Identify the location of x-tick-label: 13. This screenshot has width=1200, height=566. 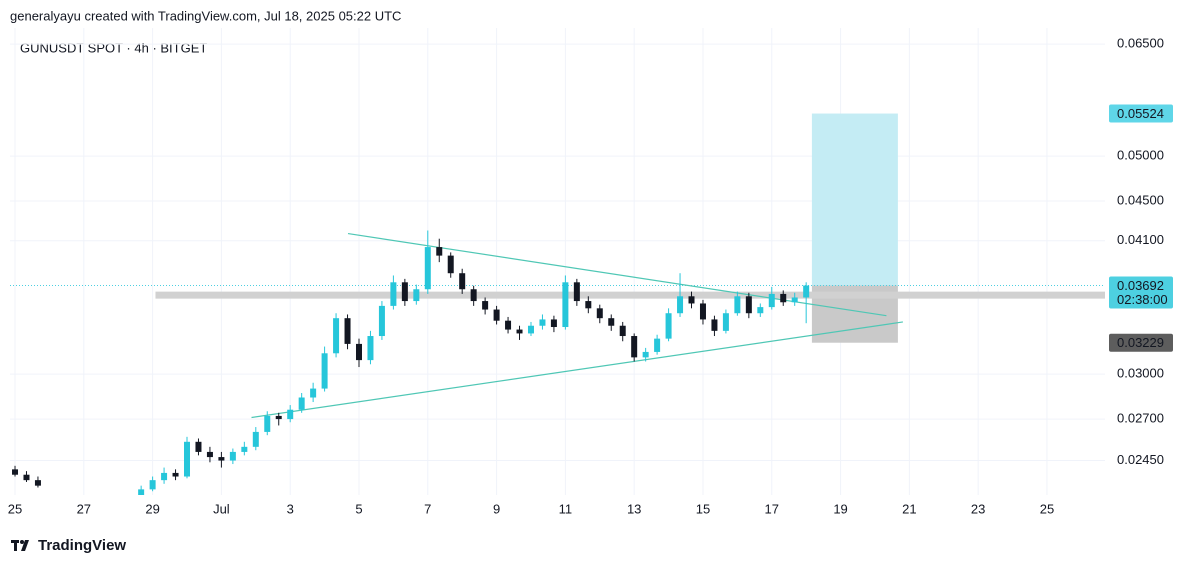
(634, 508).